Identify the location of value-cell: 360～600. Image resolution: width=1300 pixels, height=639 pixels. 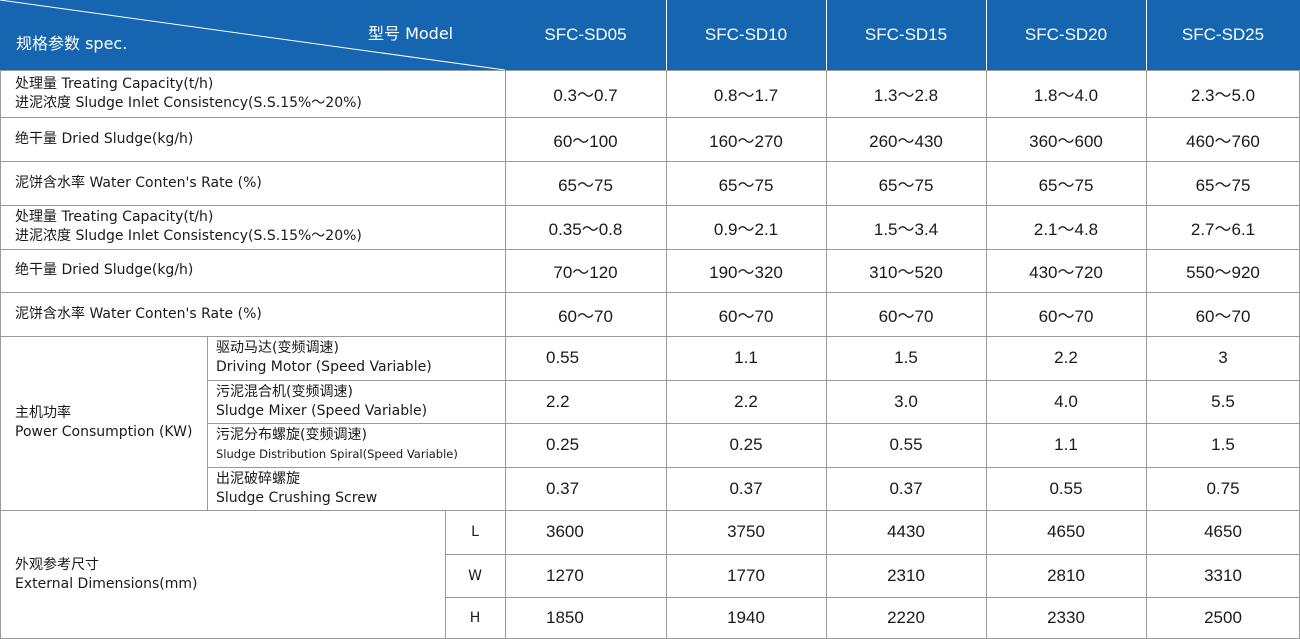
(1066, 139).